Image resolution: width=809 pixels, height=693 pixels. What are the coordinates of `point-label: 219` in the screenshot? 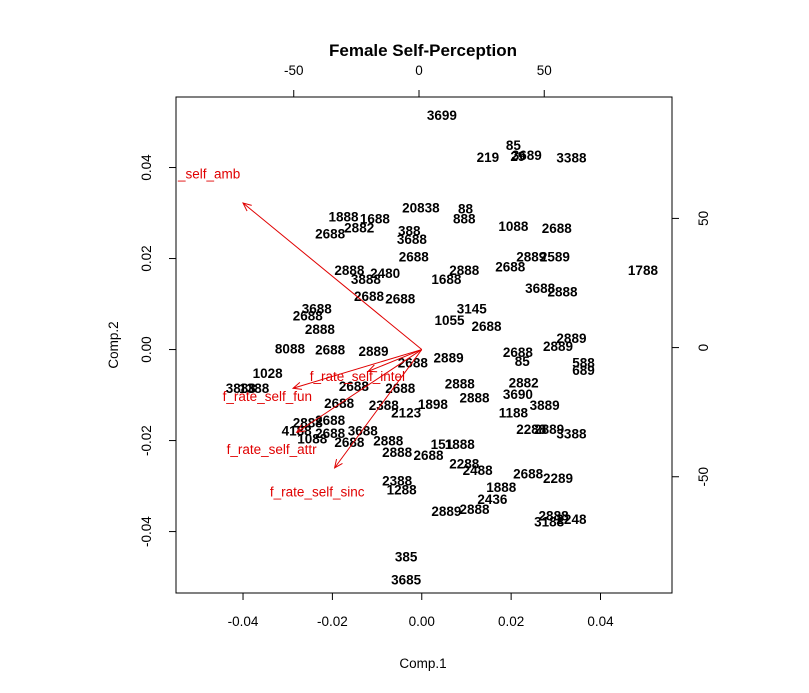 It's located at (488, 157).